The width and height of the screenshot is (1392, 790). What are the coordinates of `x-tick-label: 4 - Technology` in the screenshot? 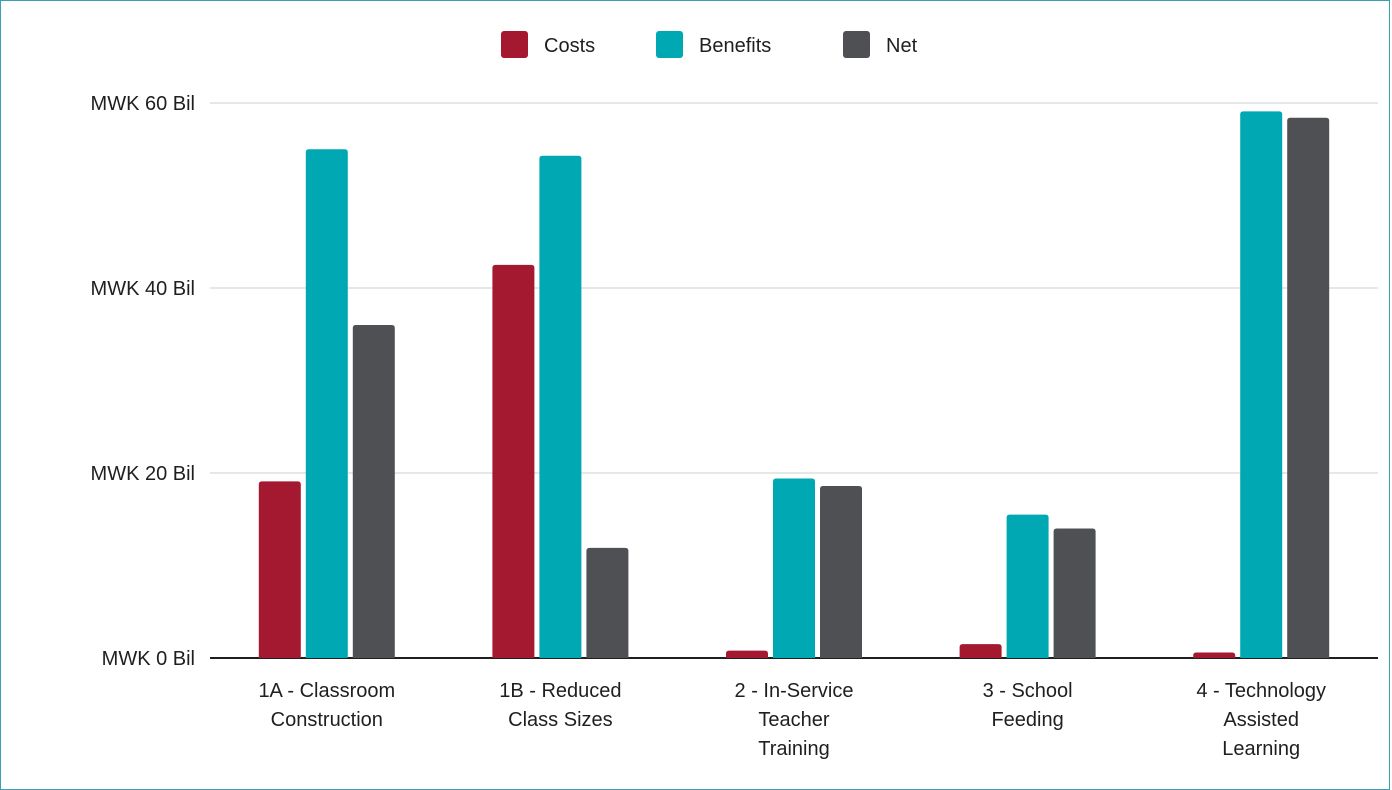 It's located at (1261, 691).